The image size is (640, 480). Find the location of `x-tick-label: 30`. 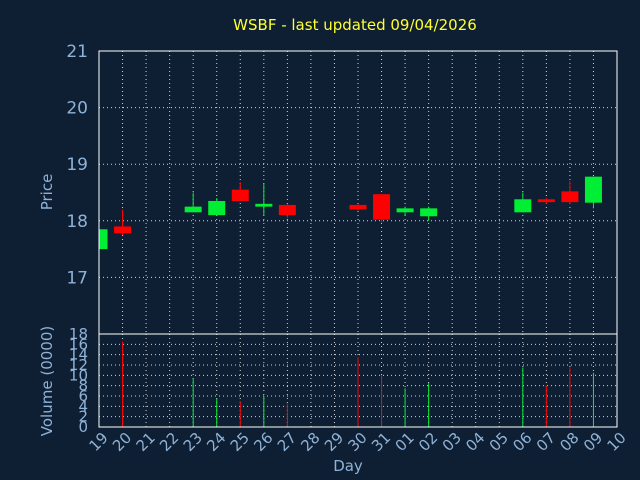

x-tick-label: 30 is located at coordinates (357, 442).